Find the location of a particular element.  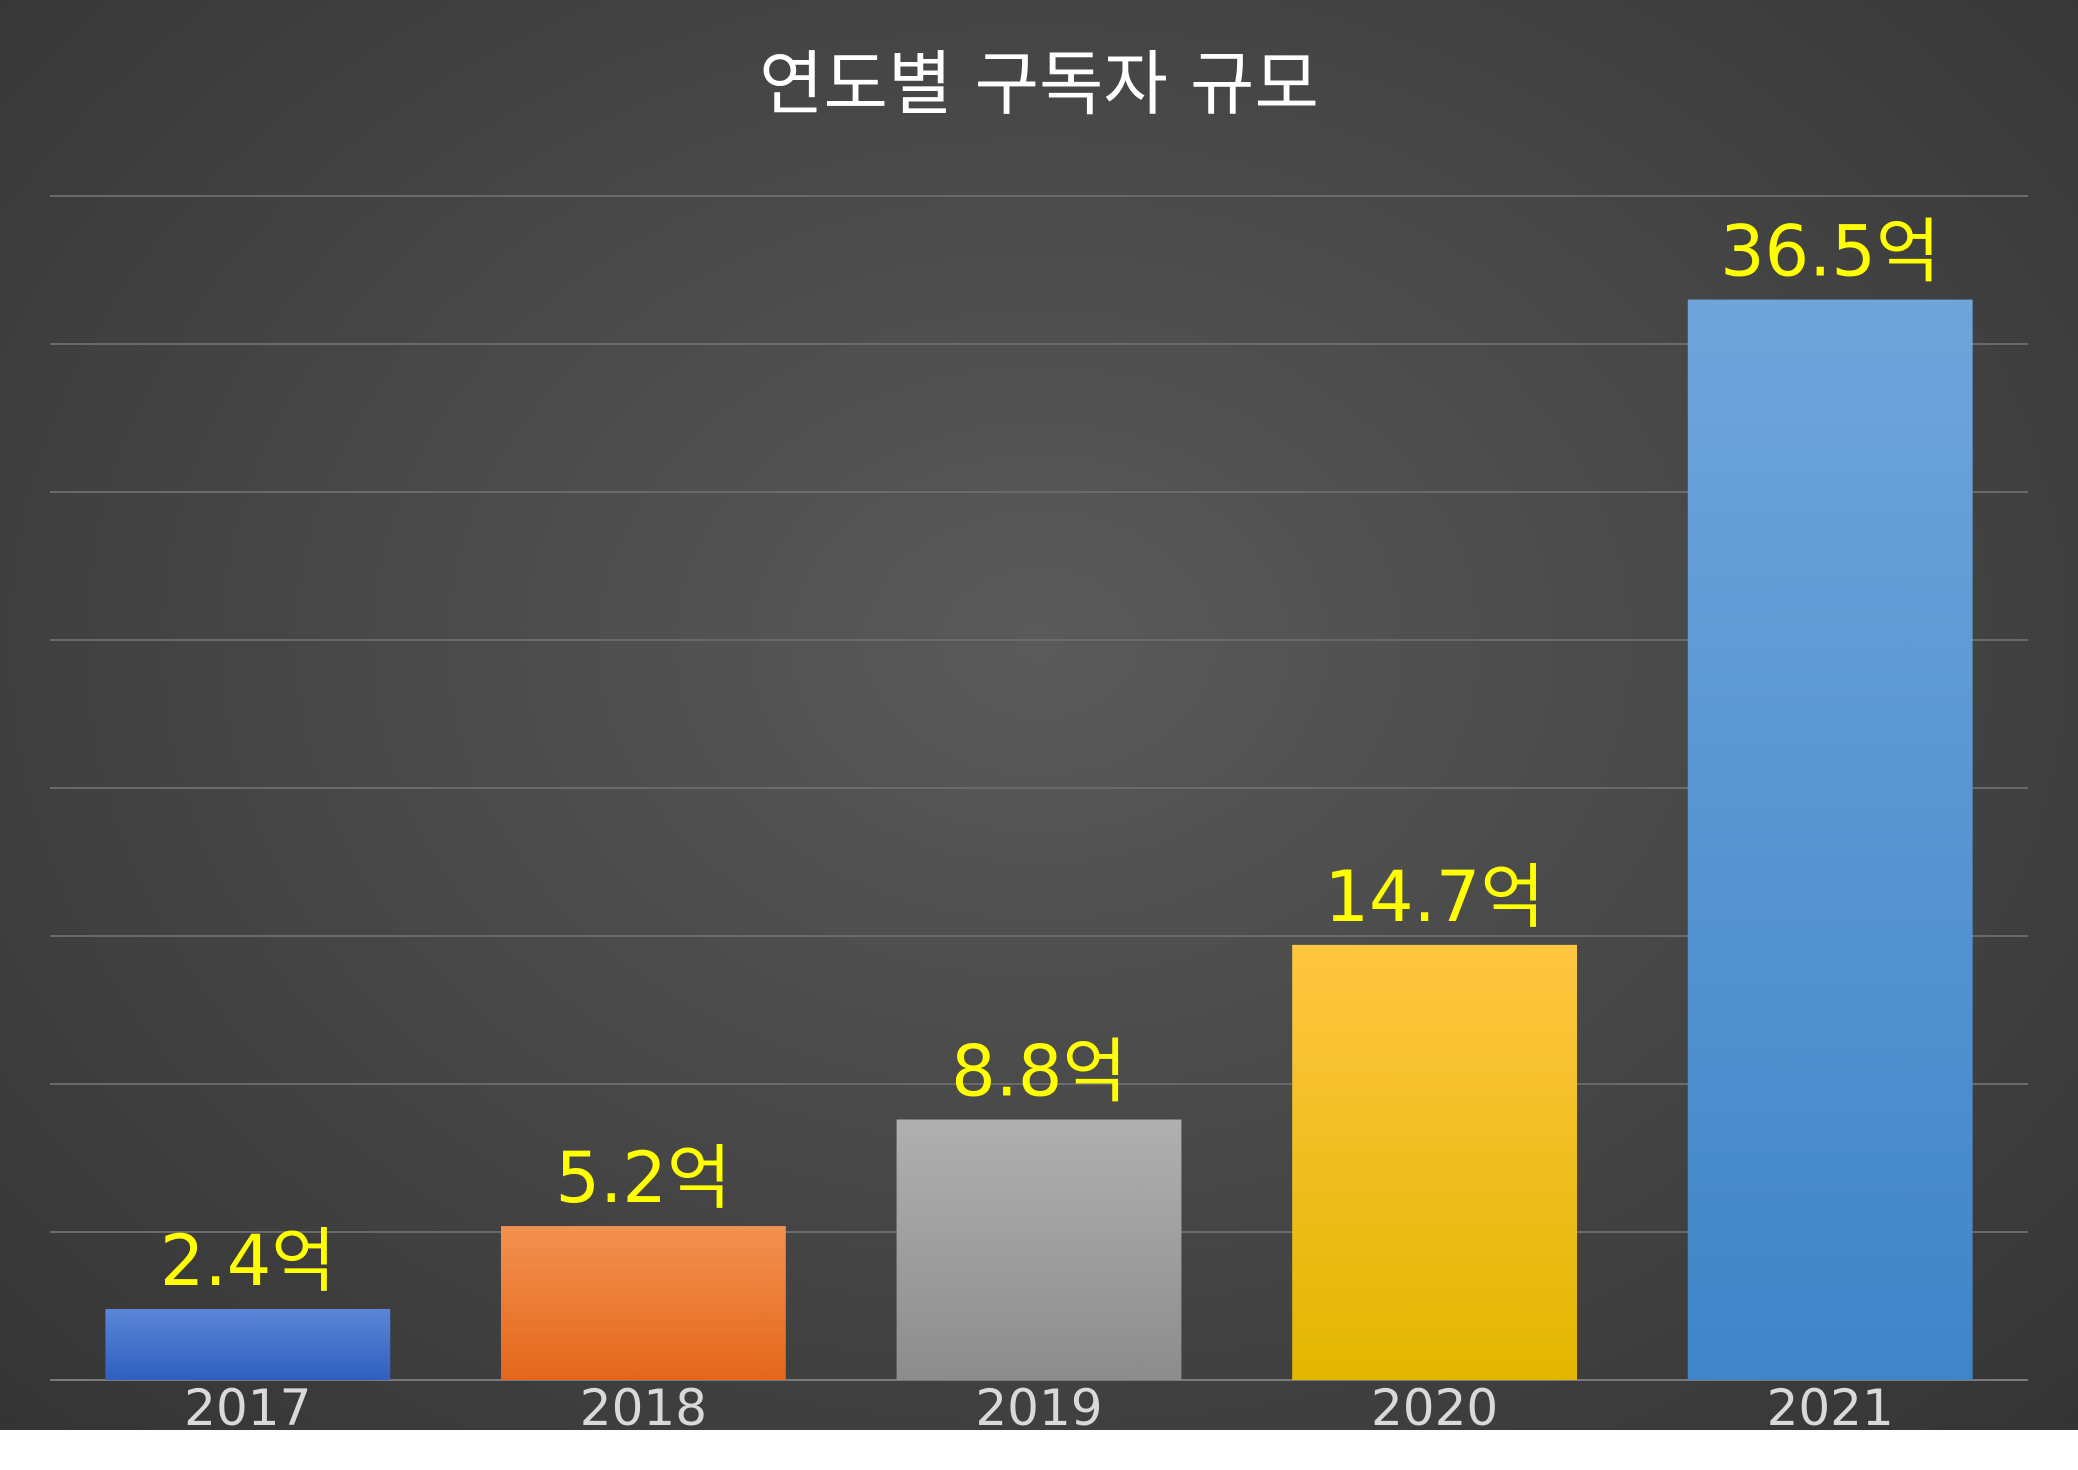

data-label-2018: 5.2억 is located at coordinates (644, 1178).